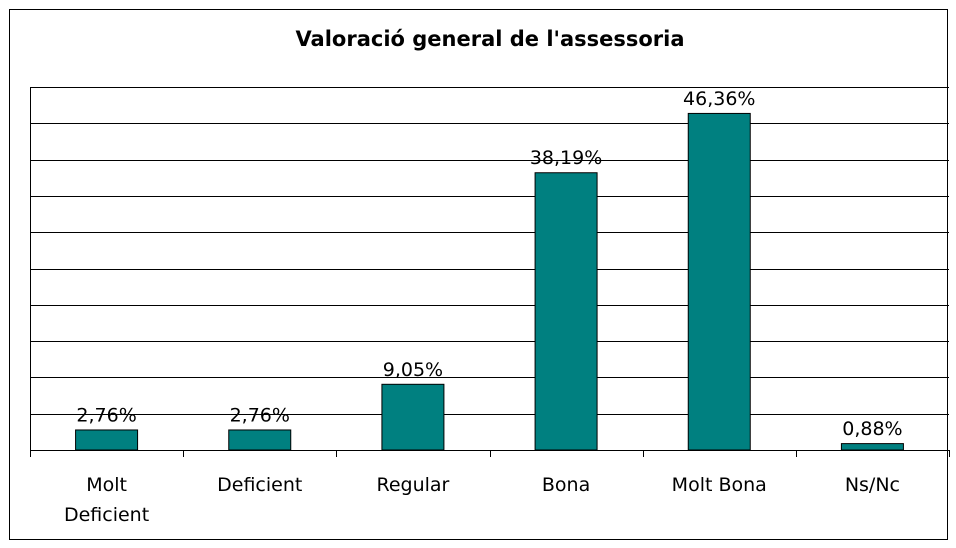  I want to click on chart-title: Valoració general de l'assessoria, so click(489, 39).